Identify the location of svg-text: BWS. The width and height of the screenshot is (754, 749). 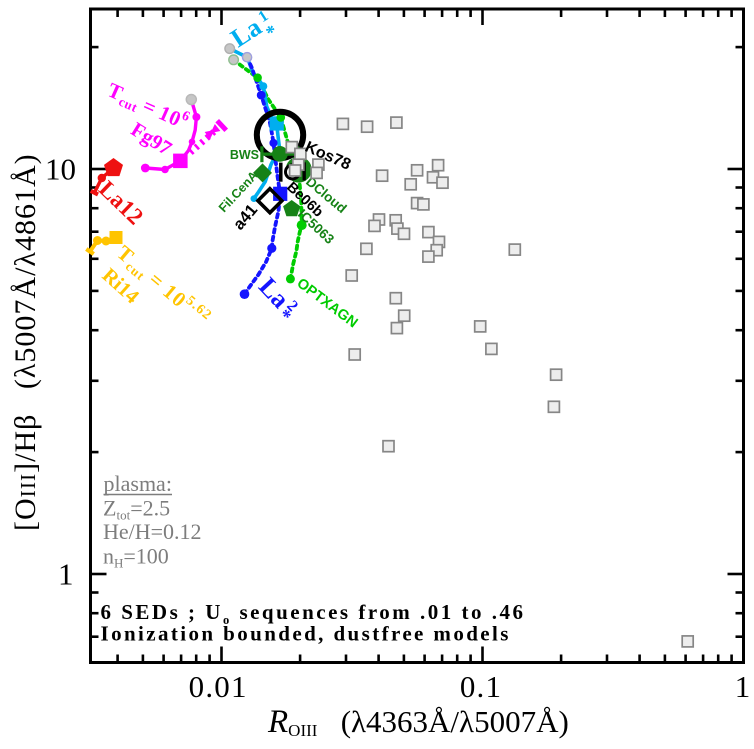
(244, 155).